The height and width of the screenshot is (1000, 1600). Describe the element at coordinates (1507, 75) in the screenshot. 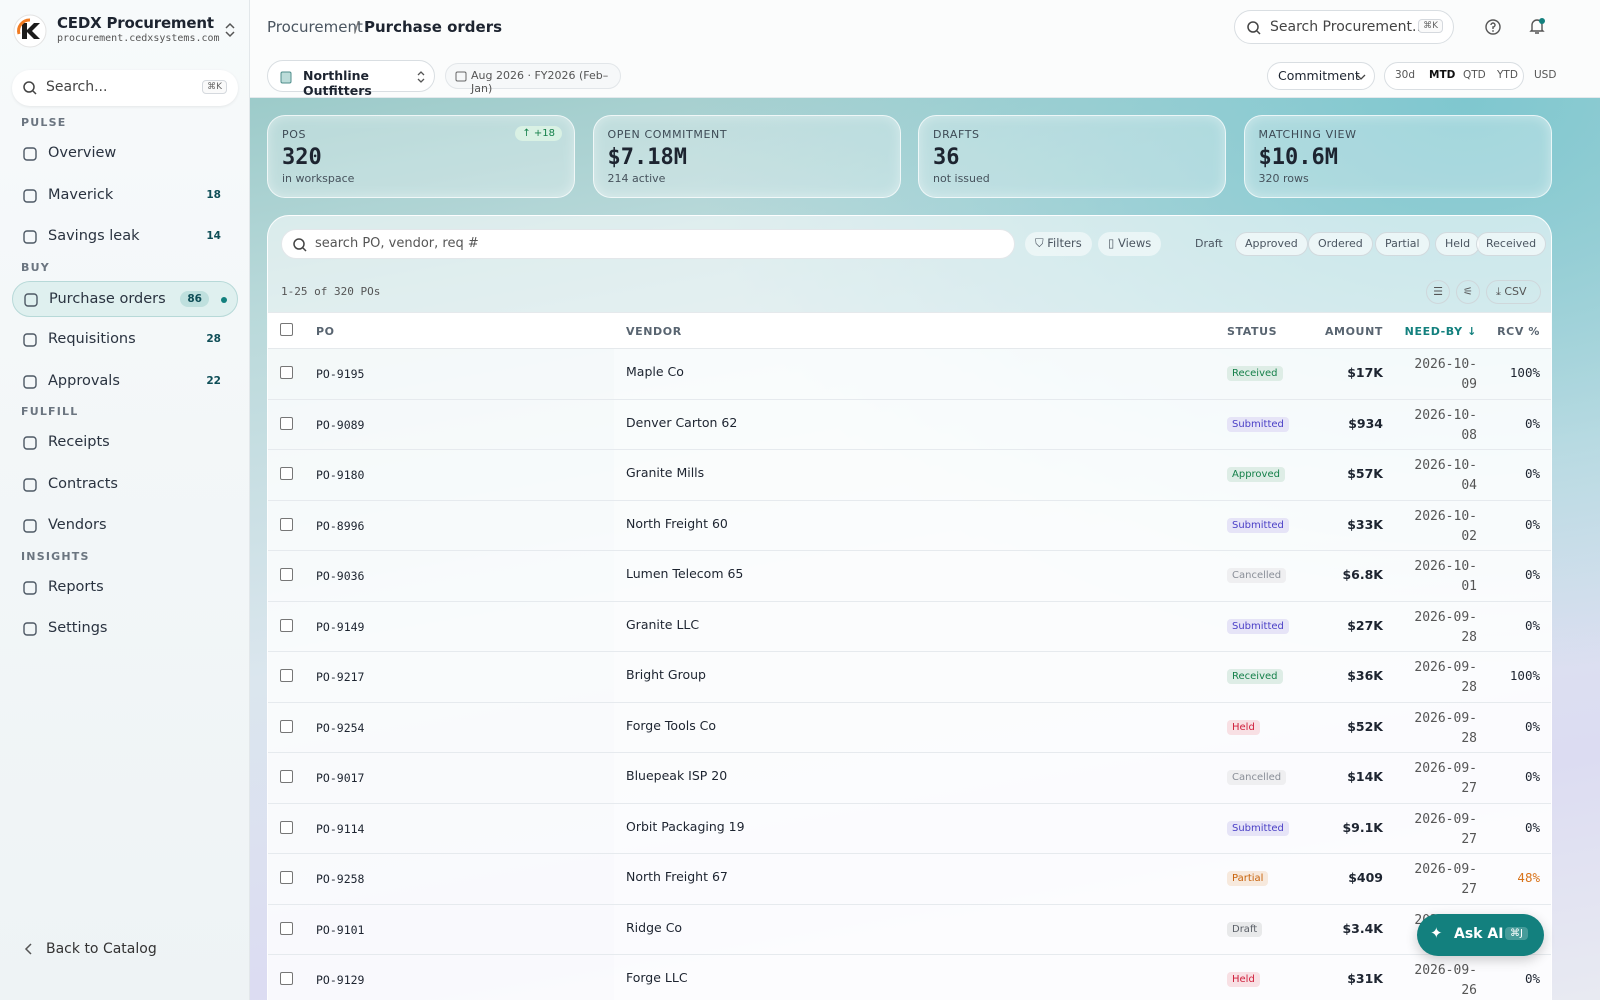

I see `range-option: YTD` at that location.